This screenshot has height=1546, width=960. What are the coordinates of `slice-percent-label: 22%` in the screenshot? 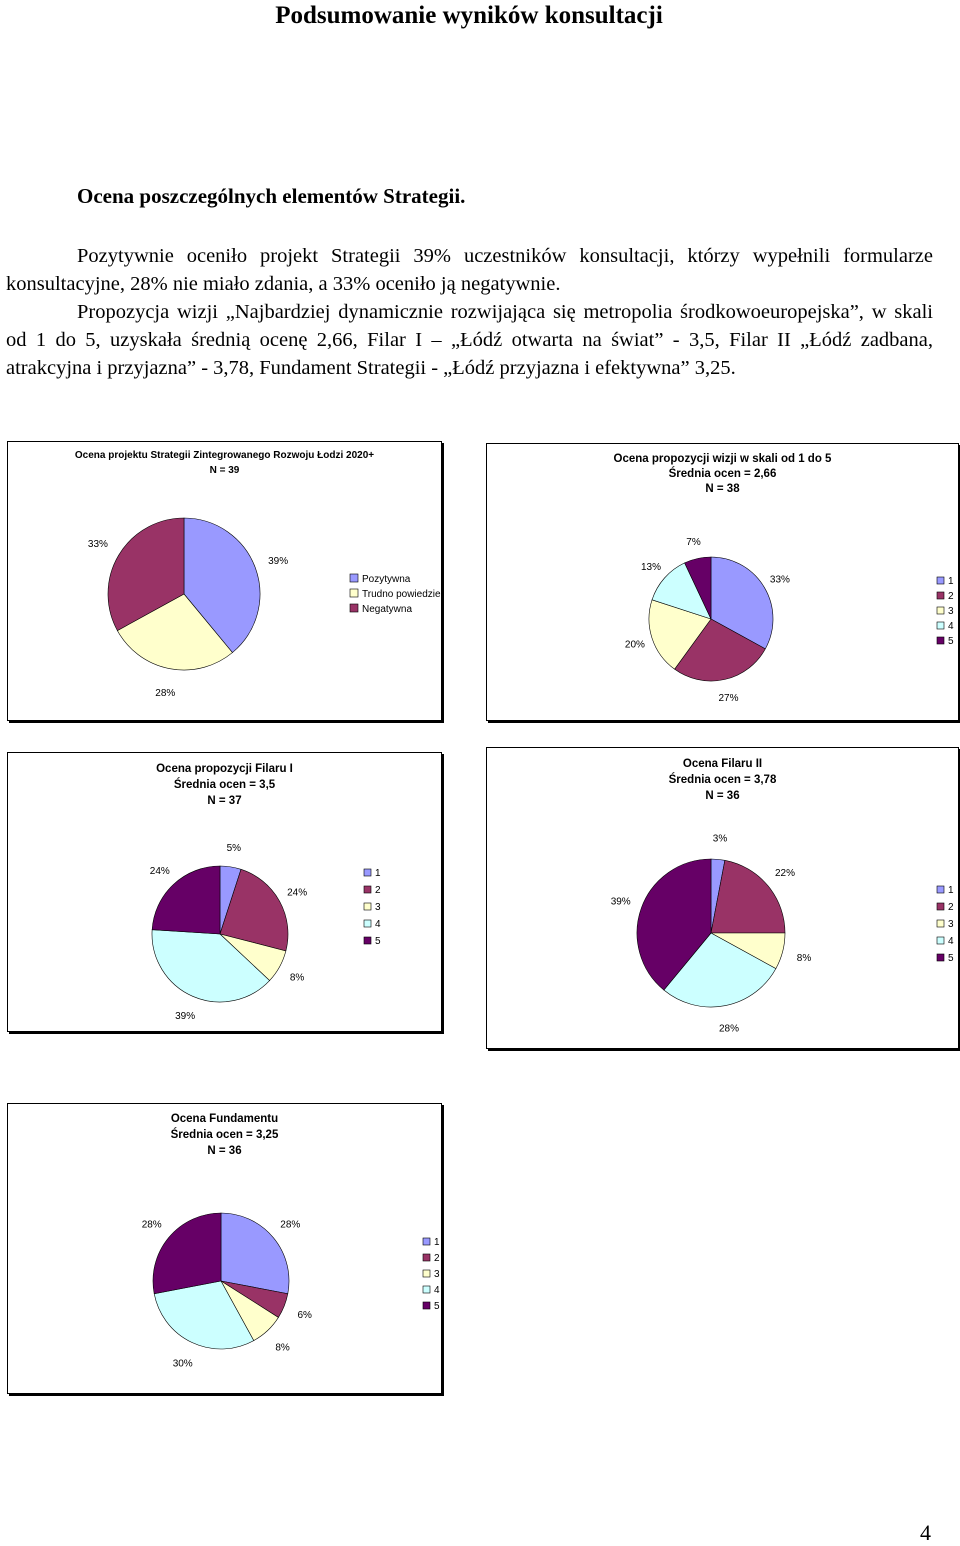 It's located at (785, 873).